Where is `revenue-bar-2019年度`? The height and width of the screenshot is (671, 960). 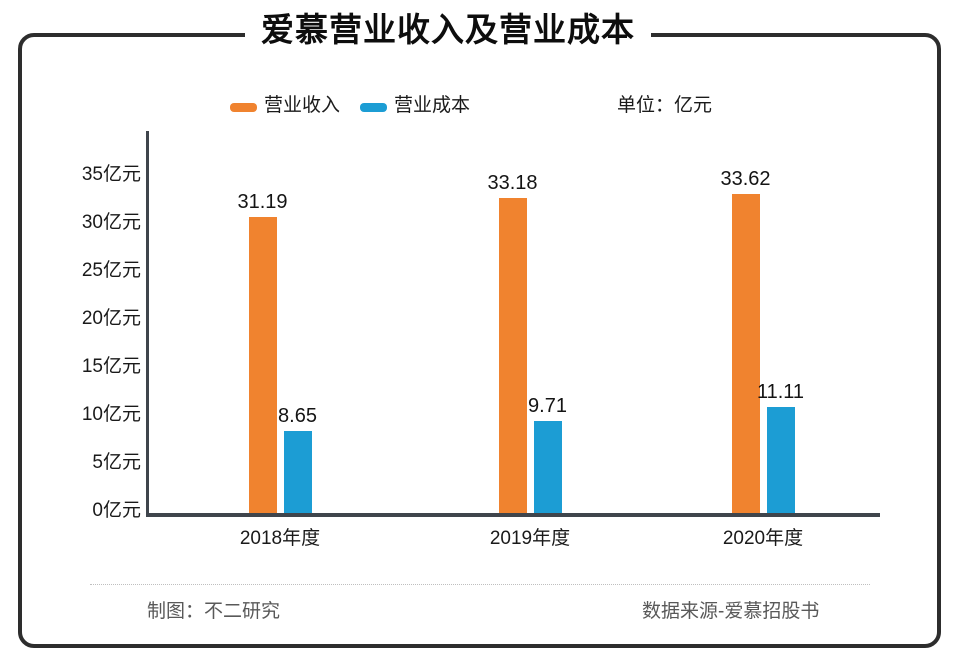 revenue-bar-2019年度 is located at coordinates (512, 355).